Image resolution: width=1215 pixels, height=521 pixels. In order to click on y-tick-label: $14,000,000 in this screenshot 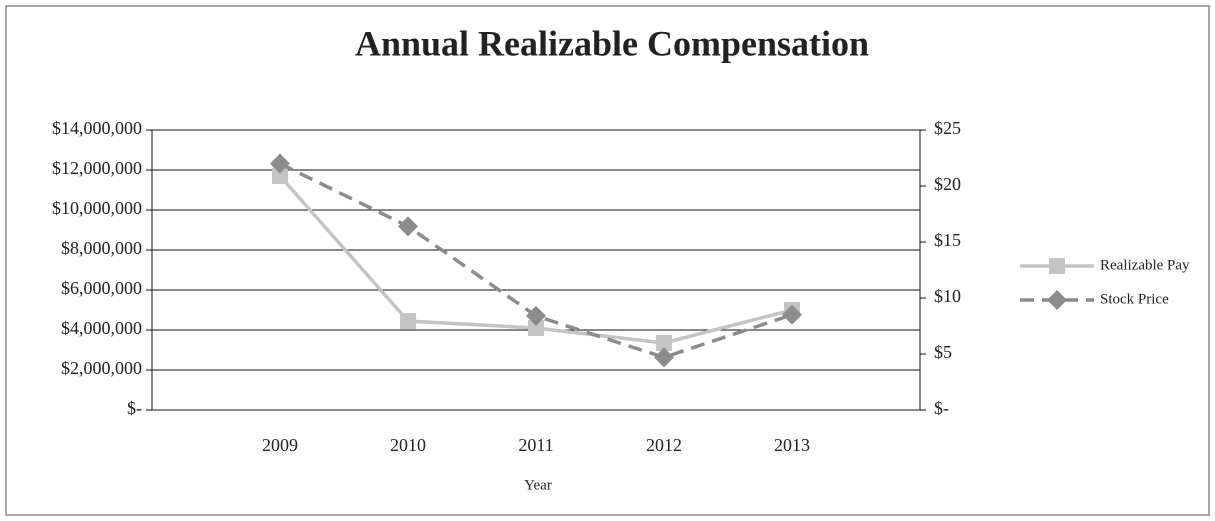, I will do `click(97, 128)`.